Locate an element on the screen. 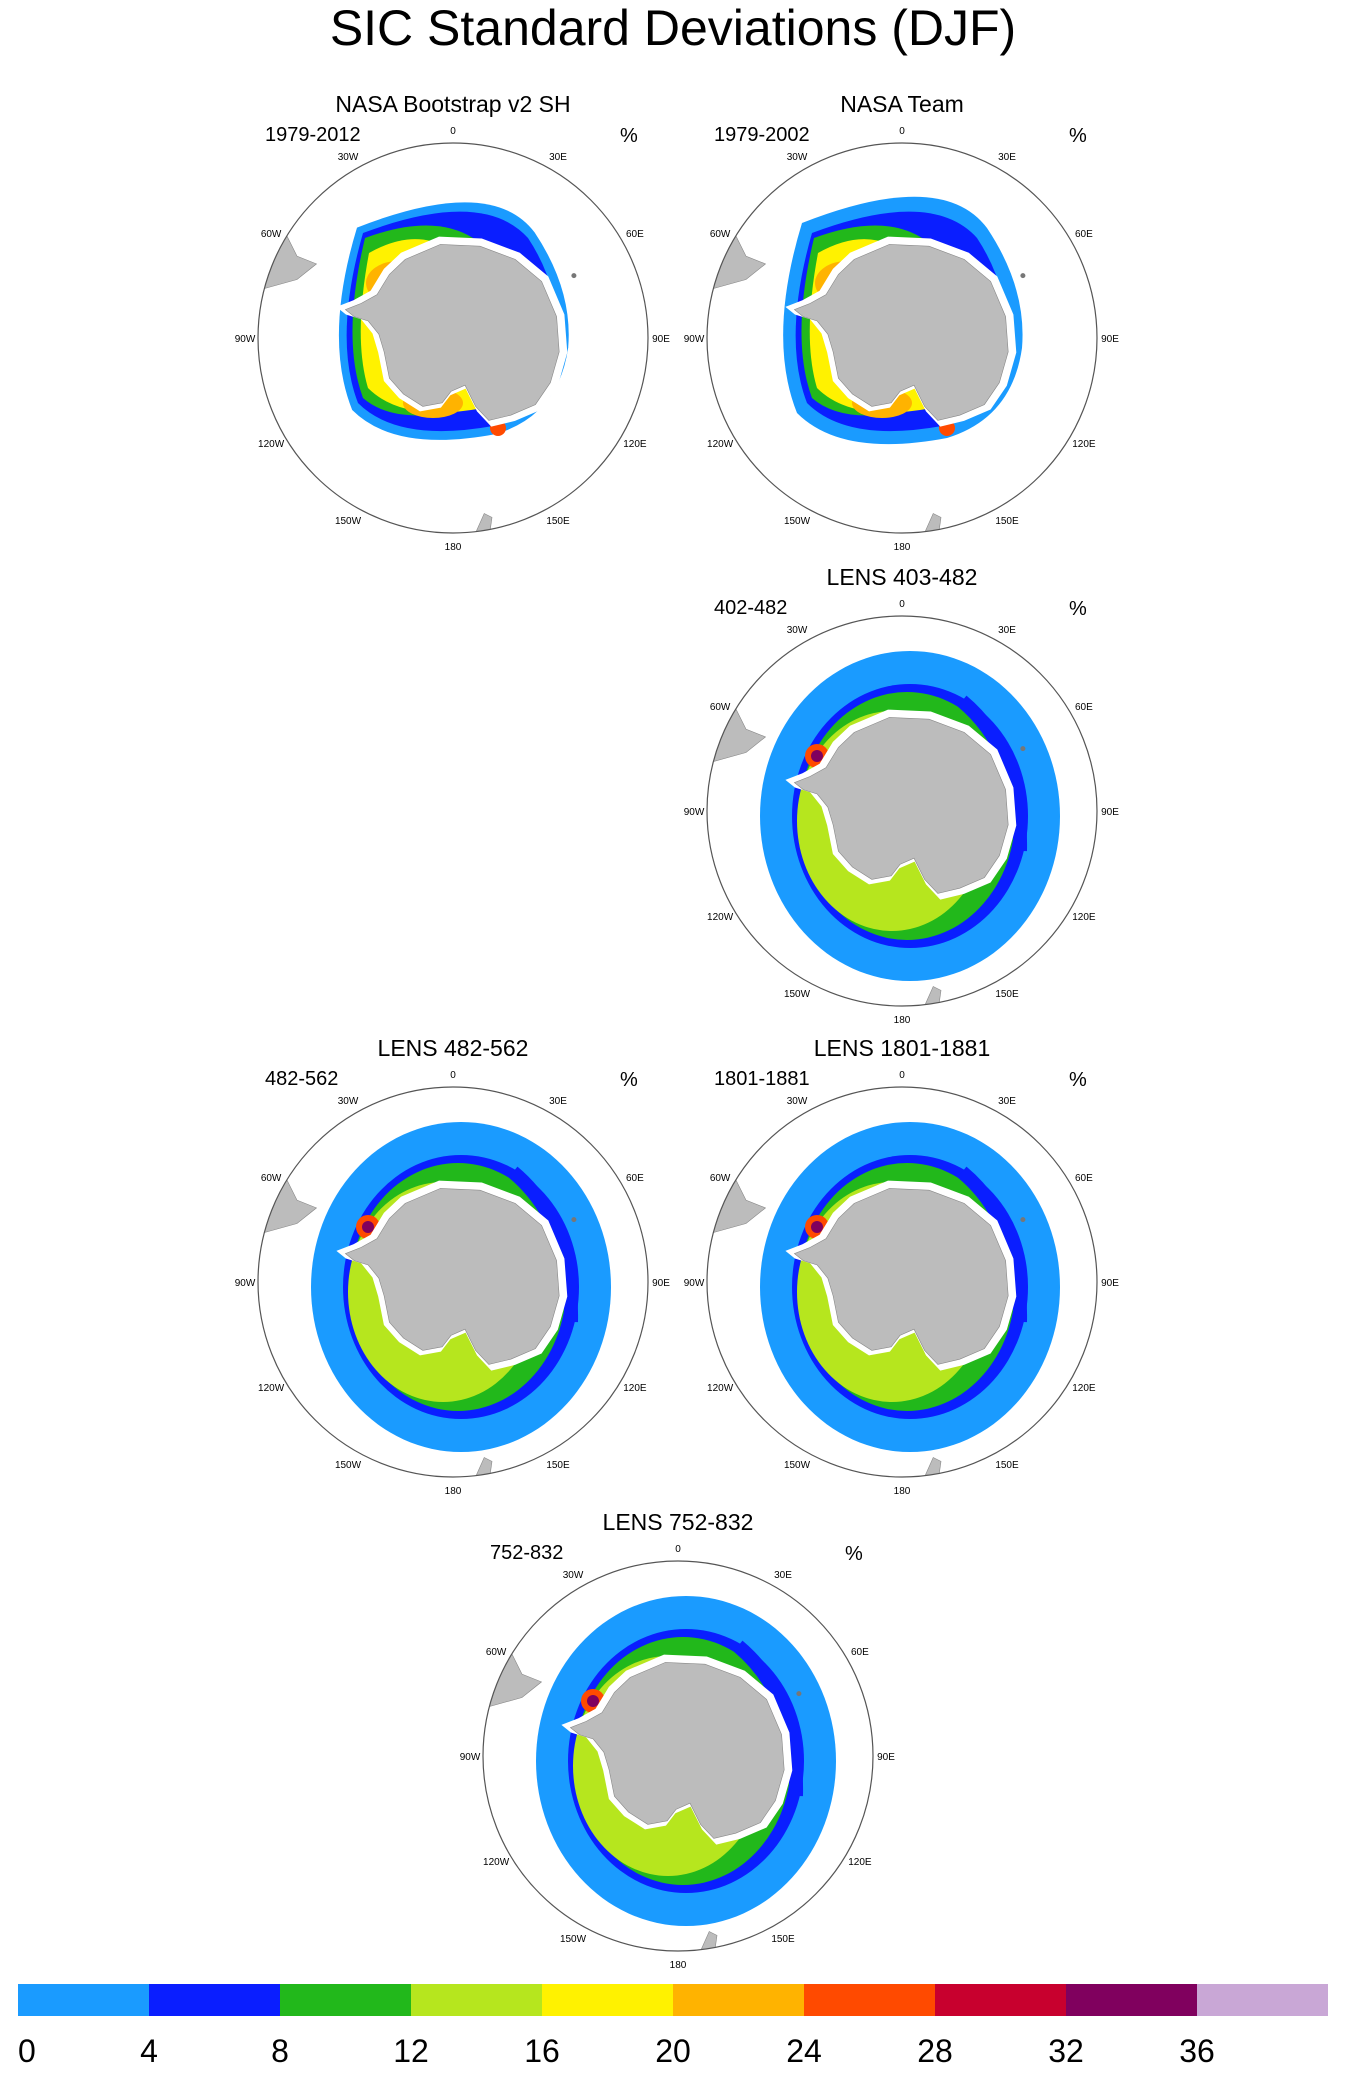  colorbar: 0 4 8 12 16 20 24 28 32 36 is located at coordinates (673, 2026).